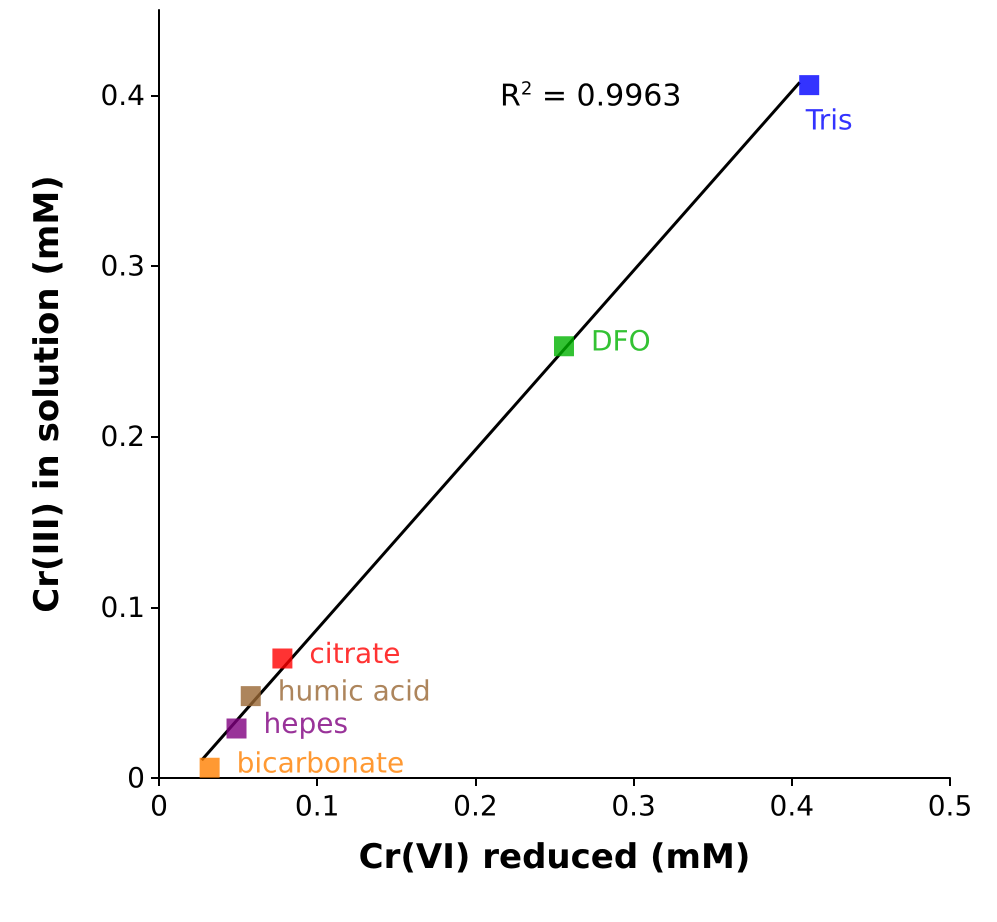 The height and width of the screenshot is (922, 997). I want to click on y-tick-label: 0.3, so click(122, 266).